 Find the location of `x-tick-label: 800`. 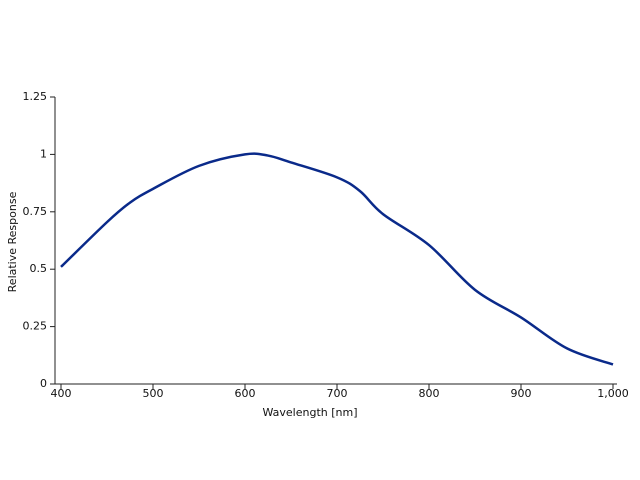

x-tick-label: 800 is located at coordinates (429, 393).